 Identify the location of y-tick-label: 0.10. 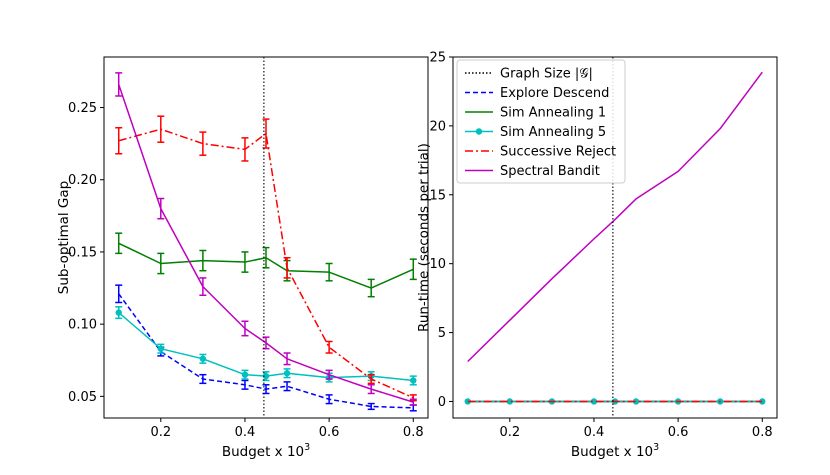
(82, 325).